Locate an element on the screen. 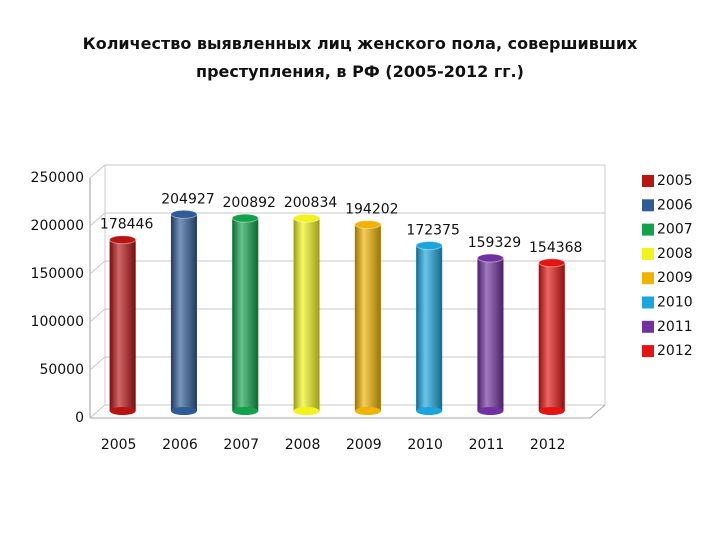 This screenshot has width=720, height=540. x-tick-label: 2011 is located at coordinates (487, 445).